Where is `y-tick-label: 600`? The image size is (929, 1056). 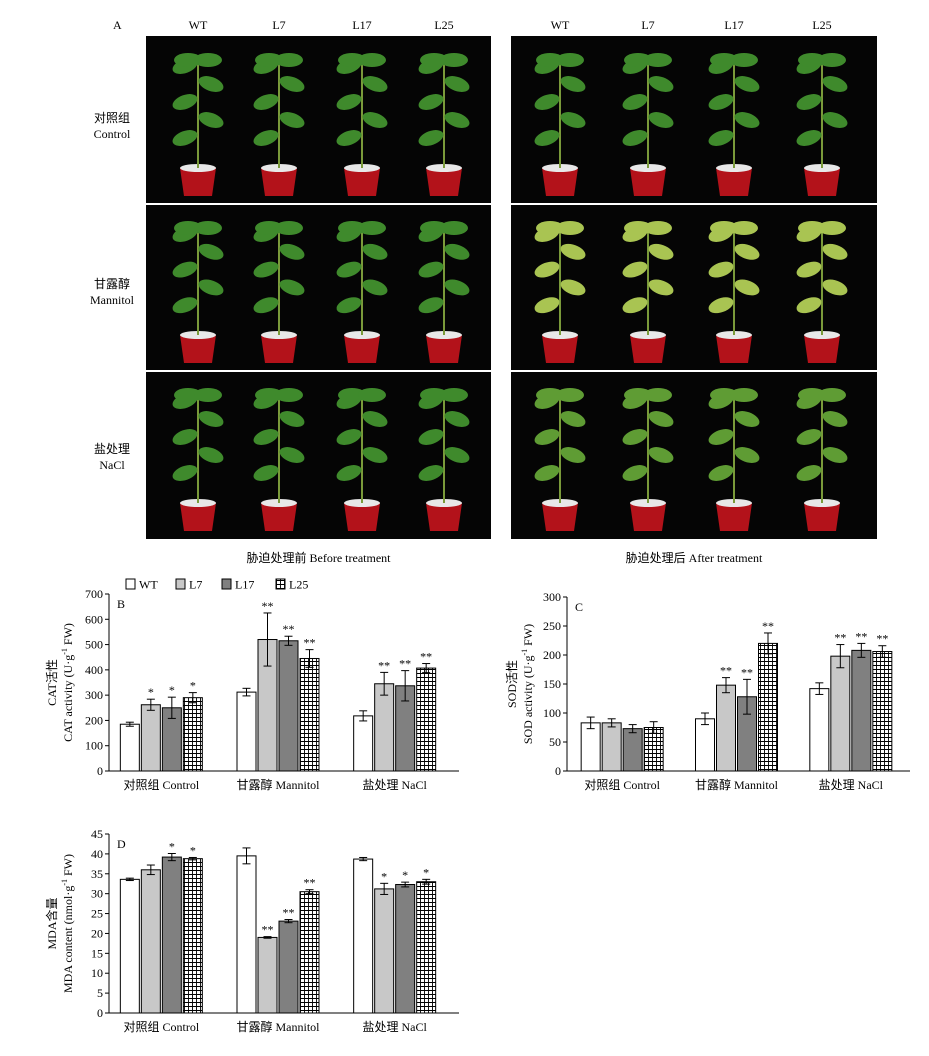
y-tick-label: 600 is located at coordinates (94, 619).